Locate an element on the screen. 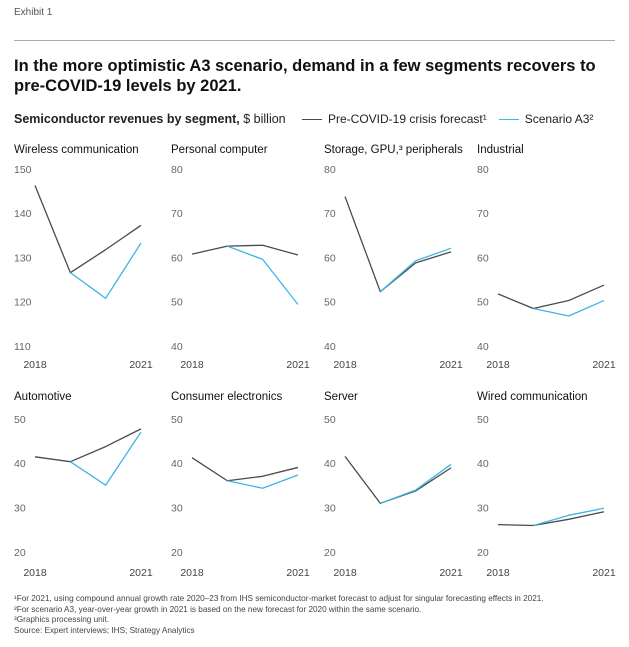  panel-title: Wired communication is located at coordinates (532, 397).